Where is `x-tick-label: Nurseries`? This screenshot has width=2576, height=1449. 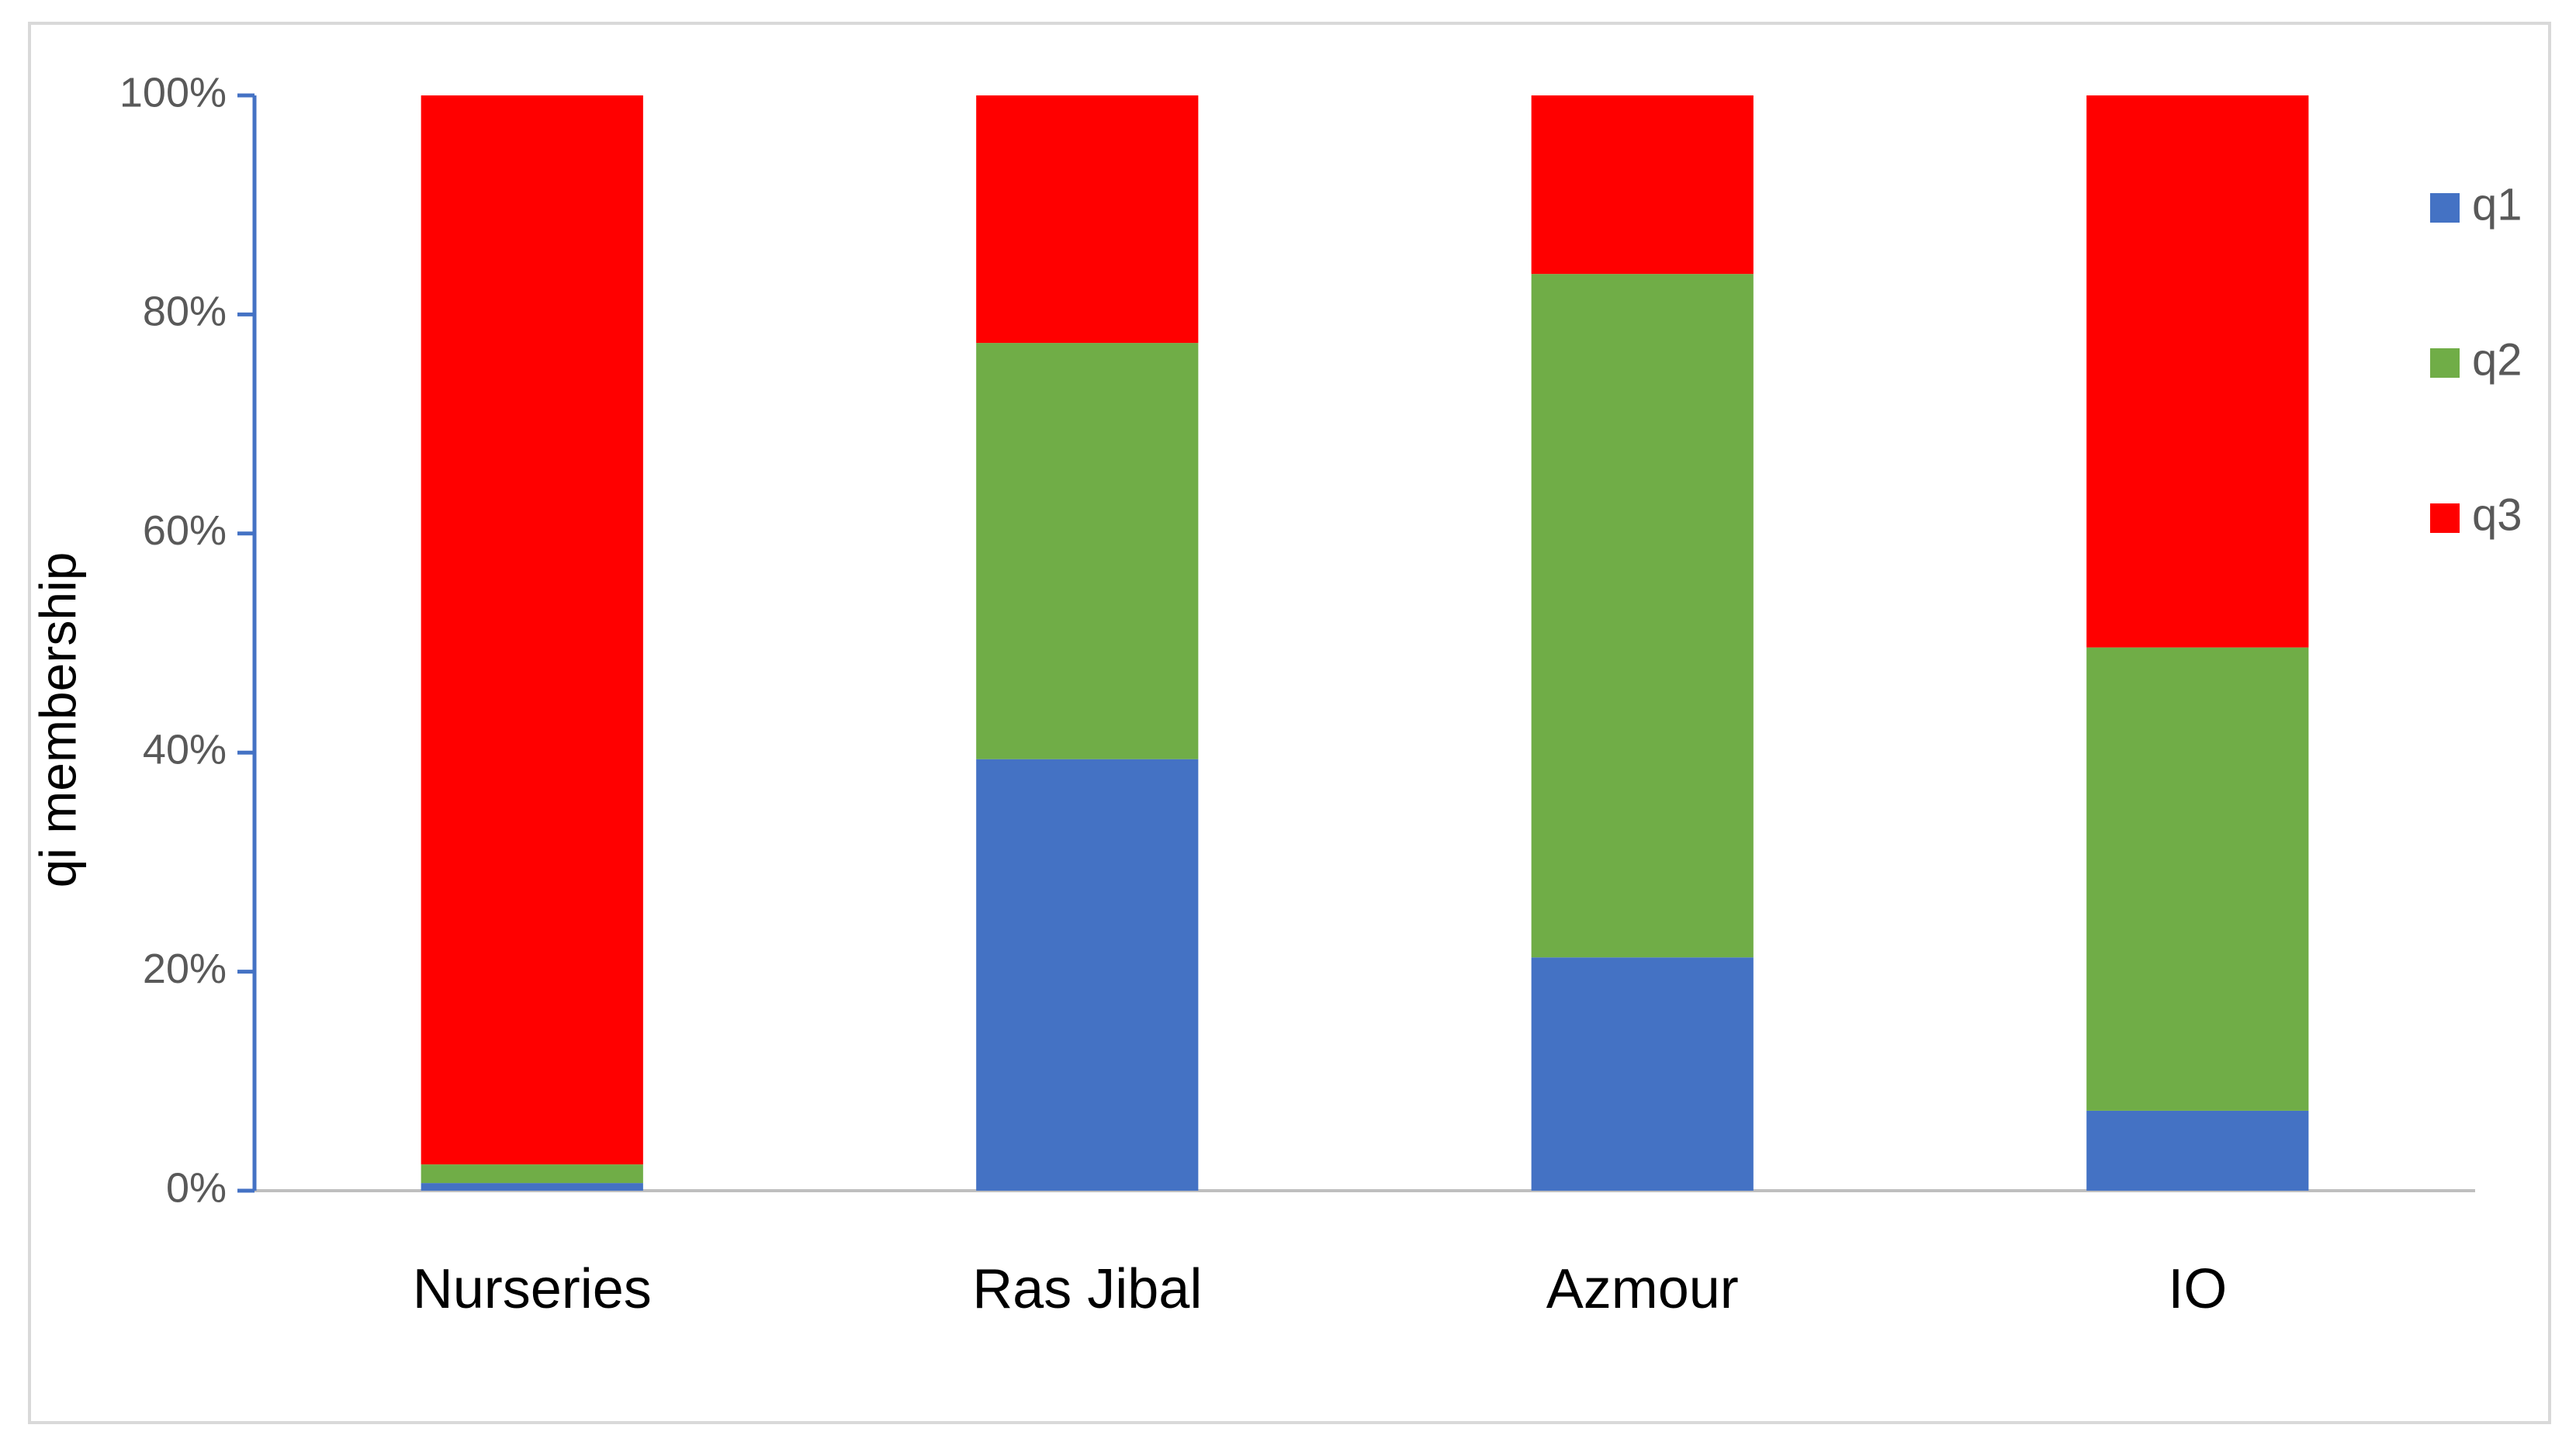 x-tick-label: Nurseries is located at coordinates (532, 1289).